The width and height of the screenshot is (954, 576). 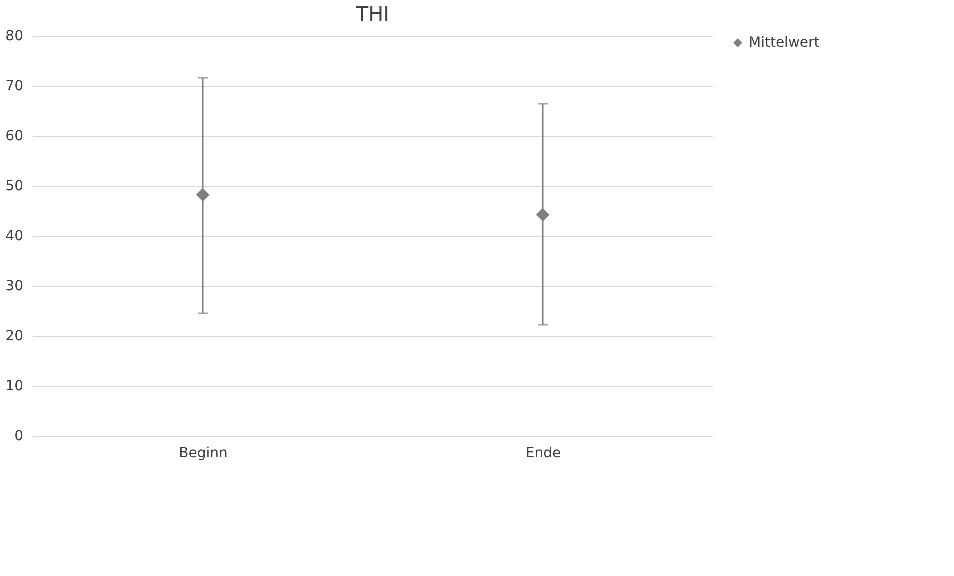 What do you see at coordinates (784, 43) in the screenshot?
I see `legend-label: Mittelwert` at bounding box center [784, 43].